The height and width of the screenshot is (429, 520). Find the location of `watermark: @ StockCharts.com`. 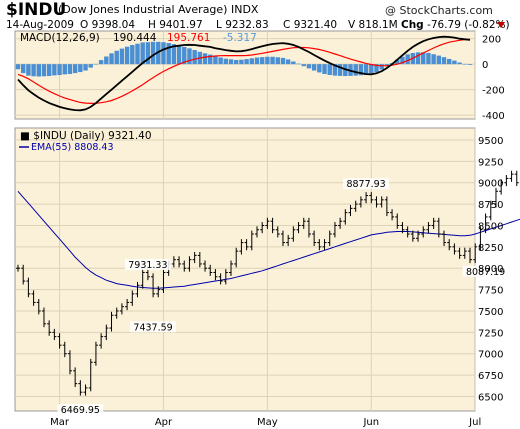

watermark: @ StockCharts.com is located at coordinates (439, 10).